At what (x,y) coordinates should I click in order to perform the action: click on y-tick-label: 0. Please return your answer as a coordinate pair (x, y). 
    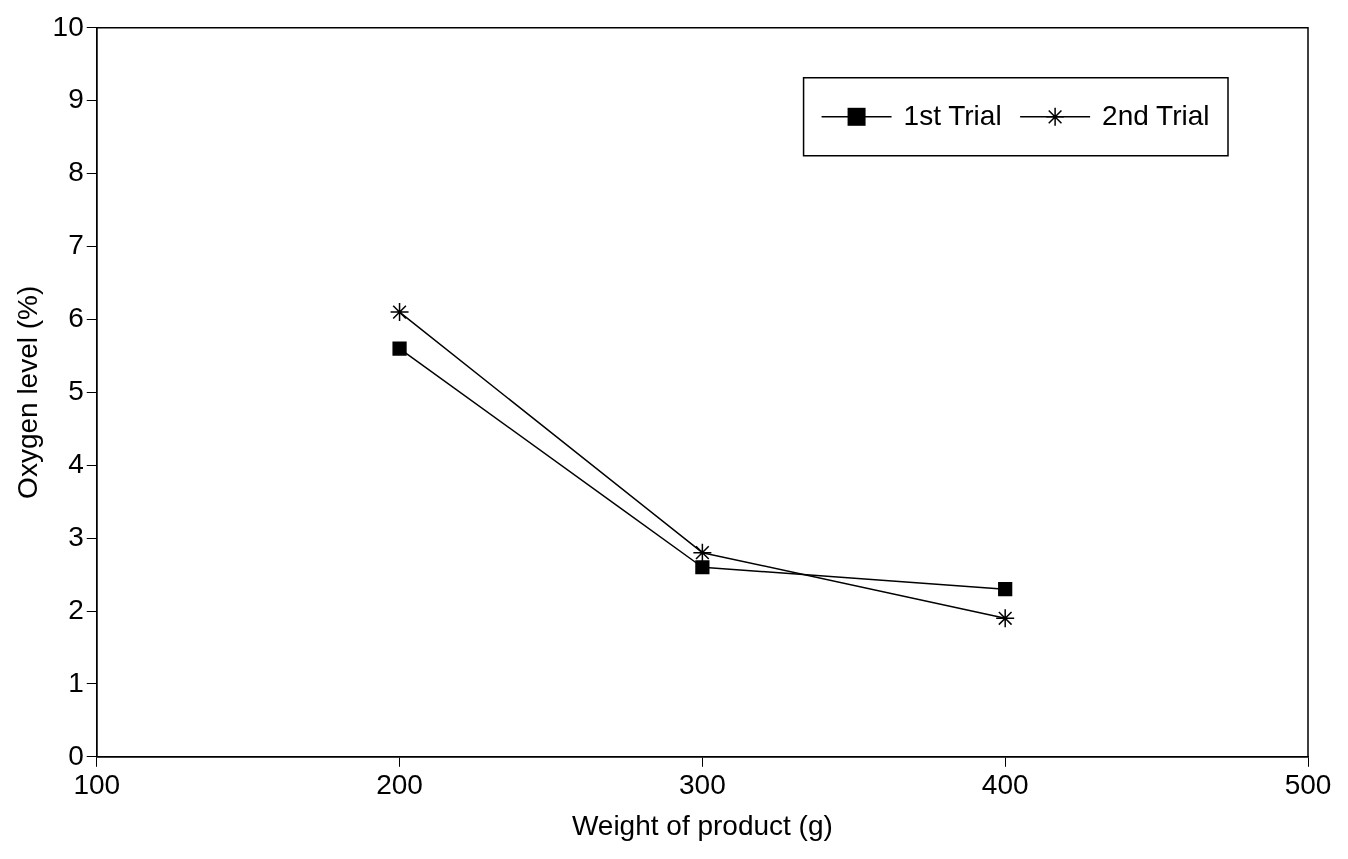
    Looking at the image, I should click on (76, 755).